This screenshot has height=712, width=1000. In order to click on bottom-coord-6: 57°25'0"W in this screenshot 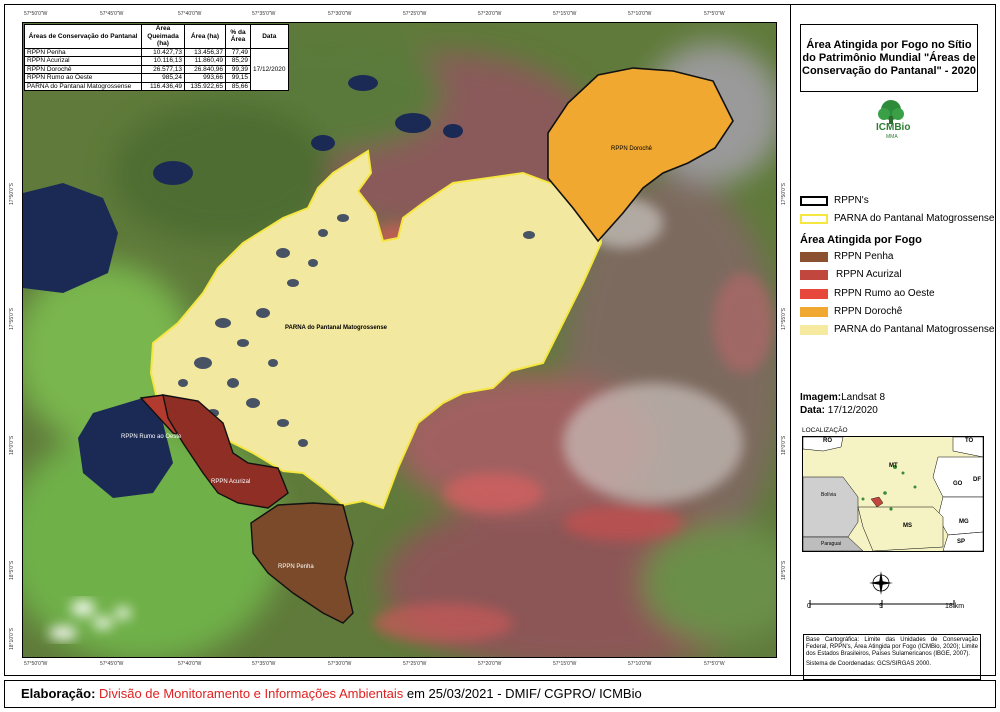, I will do `click(415, 664)`.